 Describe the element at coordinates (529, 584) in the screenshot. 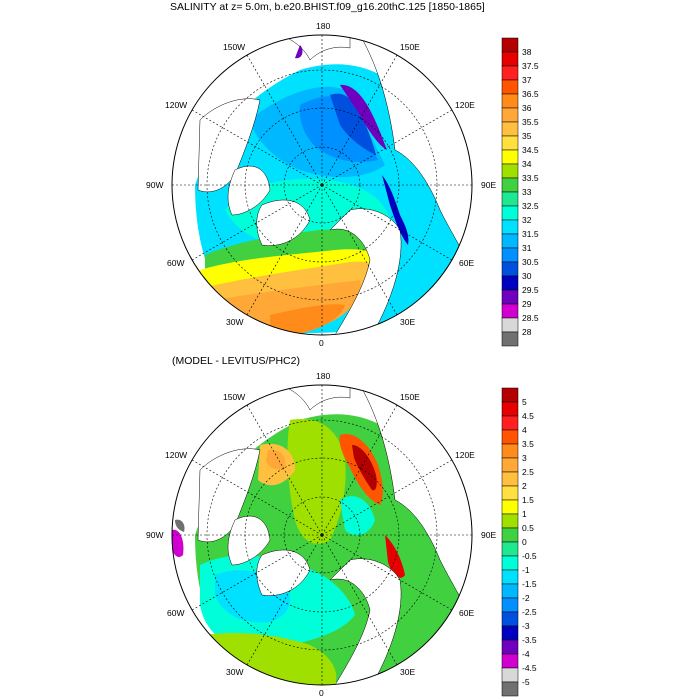

I see `difference-colorbar-label: -1.5` at that location.